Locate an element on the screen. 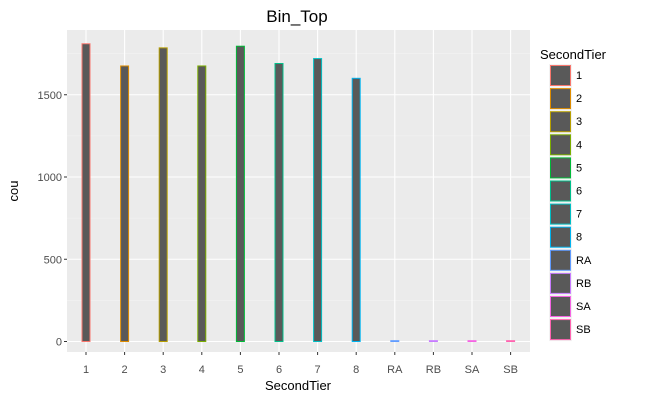  legend-title: SecondTier is located at coordinates (573, 54).